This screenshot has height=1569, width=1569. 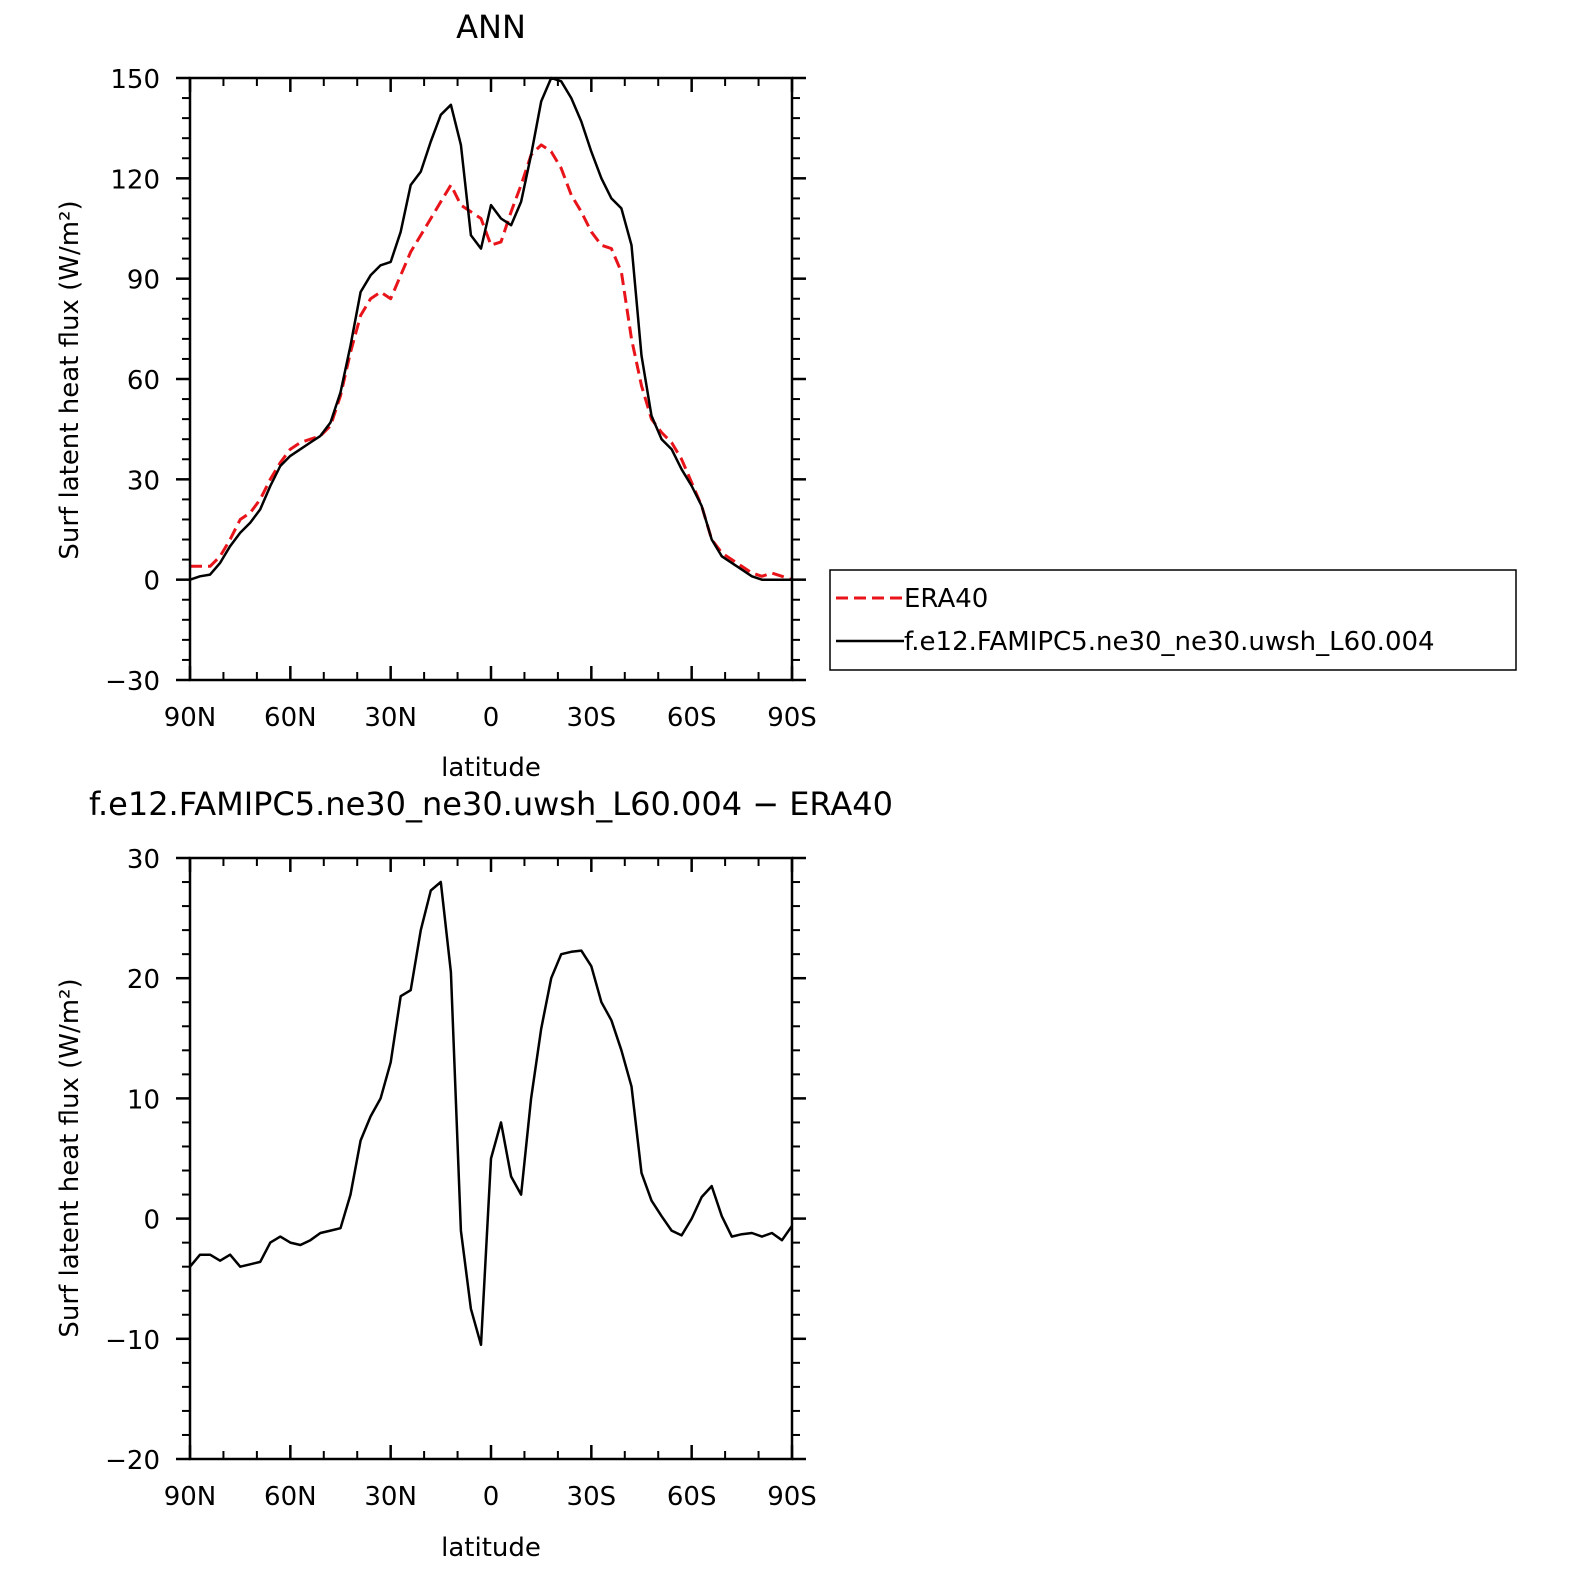 I want to click on legend-box, so click(x=1173, y=620).